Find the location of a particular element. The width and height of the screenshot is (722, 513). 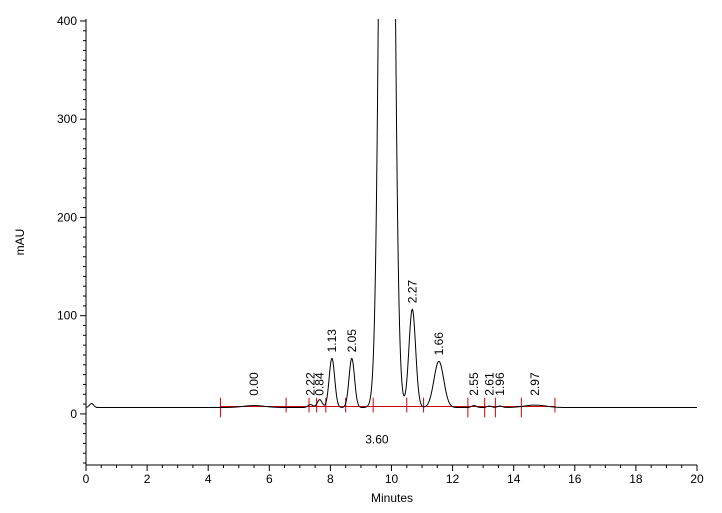

peak-label: 2.55 is located at coordinates (474, 384).